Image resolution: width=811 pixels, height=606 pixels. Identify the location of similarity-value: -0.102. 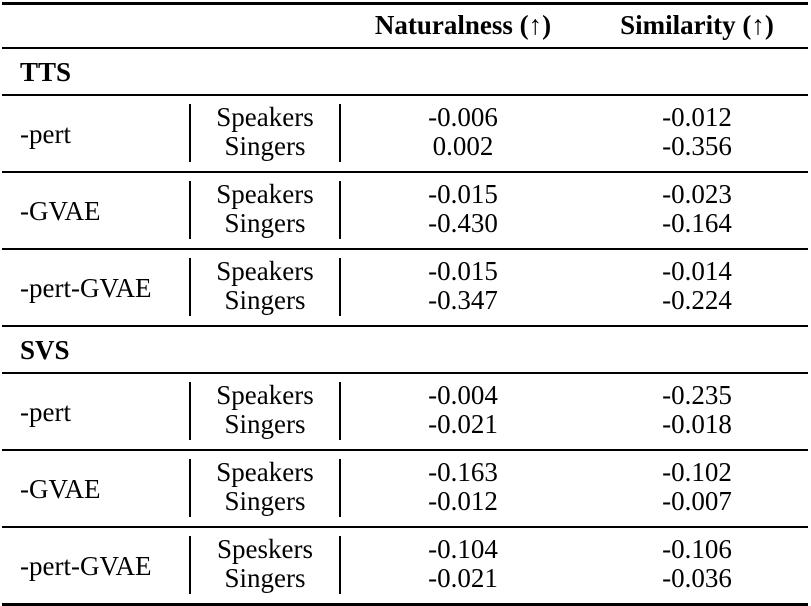
(697, 472).